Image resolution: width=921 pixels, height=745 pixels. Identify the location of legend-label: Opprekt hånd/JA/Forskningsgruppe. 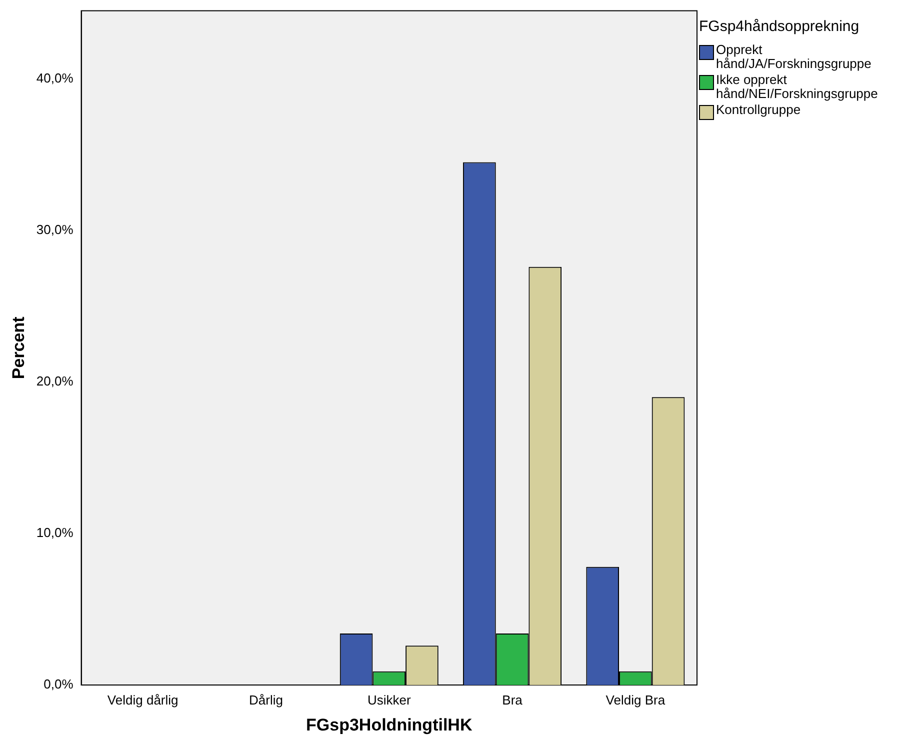
(794, 56).